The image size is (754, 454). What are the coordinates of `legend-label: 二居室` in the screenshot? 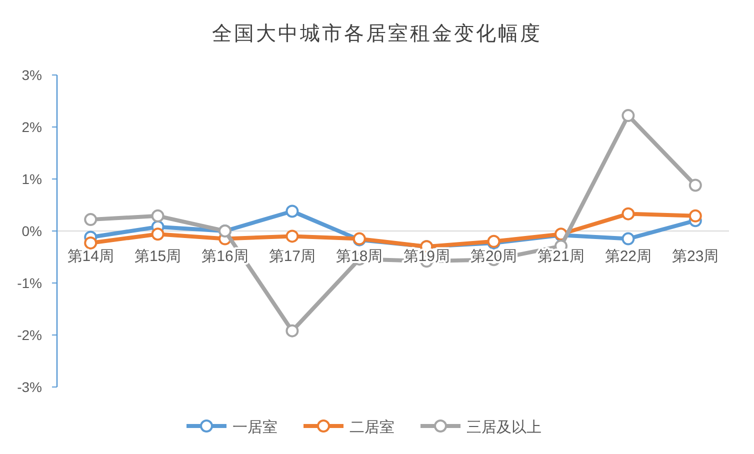 It's located at (372, 427).